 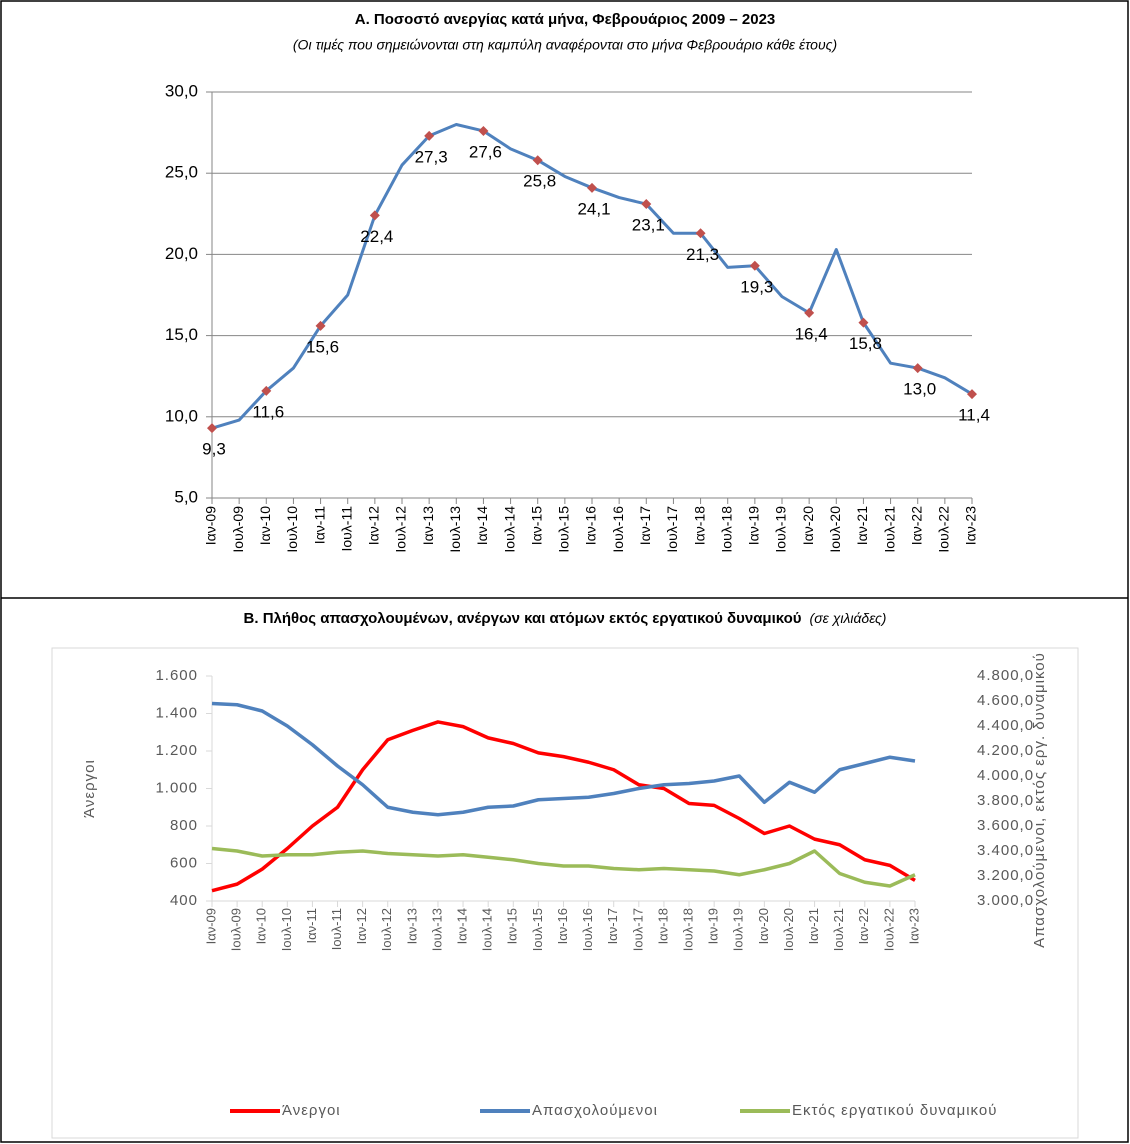 I want to click on y2-axis-title: Απασχολούμενοι, εκτός εργ. δυναμικού, so click(x=1039, y=800).